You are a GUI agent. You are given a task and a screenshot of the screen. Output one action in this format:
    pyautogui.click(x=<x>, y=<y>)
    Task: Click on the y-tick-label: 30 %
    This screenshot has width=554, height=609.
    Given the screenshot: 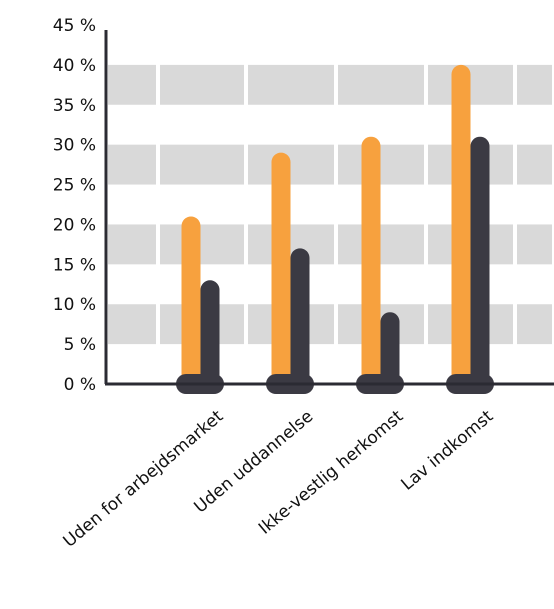 What is the action you would take?
    pyautogui.click(x=74, y=146)
    